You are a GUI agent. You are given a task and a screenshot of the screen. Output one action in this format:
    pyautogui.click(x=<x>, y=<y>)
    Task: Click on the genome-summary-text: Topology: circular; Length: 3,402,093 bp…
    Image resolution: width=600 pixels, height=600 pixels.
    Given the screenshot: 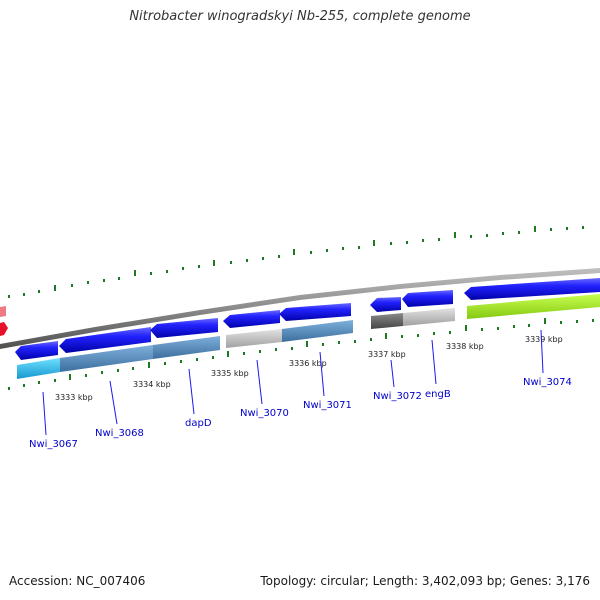 What is the action you would take?
    pyautogui.click(x=425, y=581)
    